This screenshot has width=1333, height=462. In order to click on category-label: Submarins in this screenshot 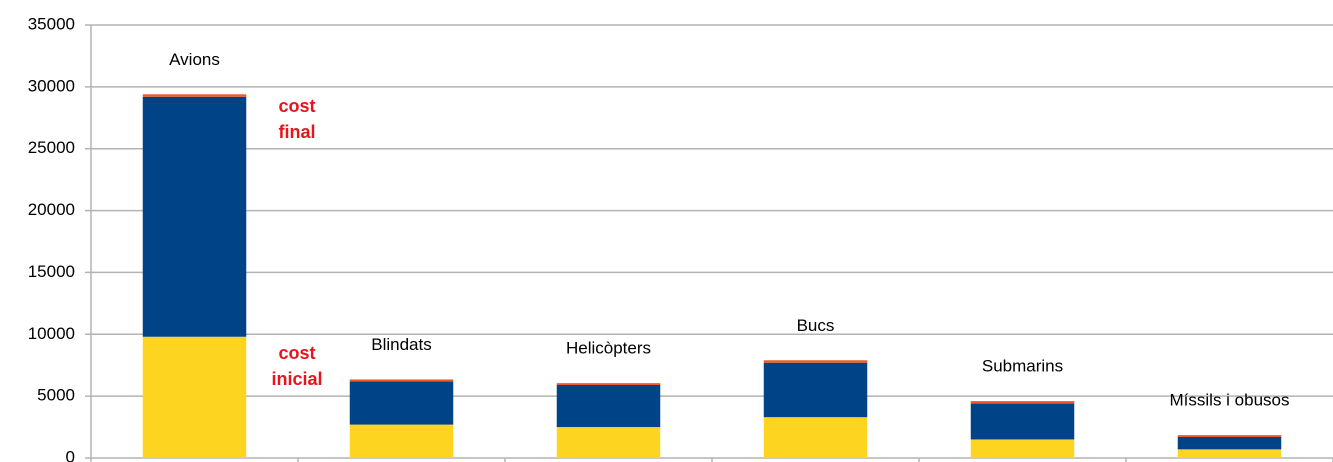, I will do `click(1022, 366)`.